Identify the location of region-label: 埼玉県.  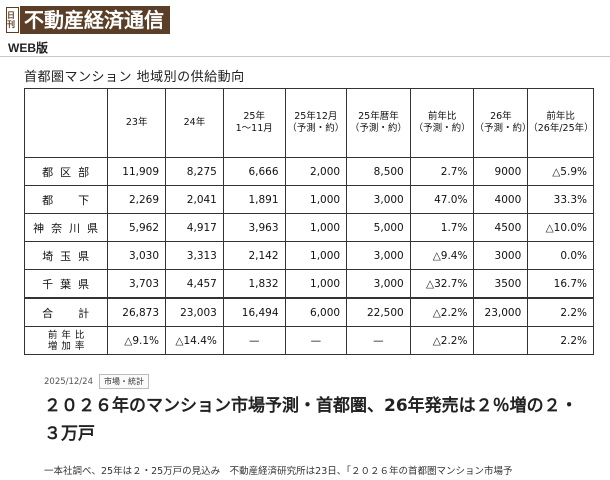
(66, 255).